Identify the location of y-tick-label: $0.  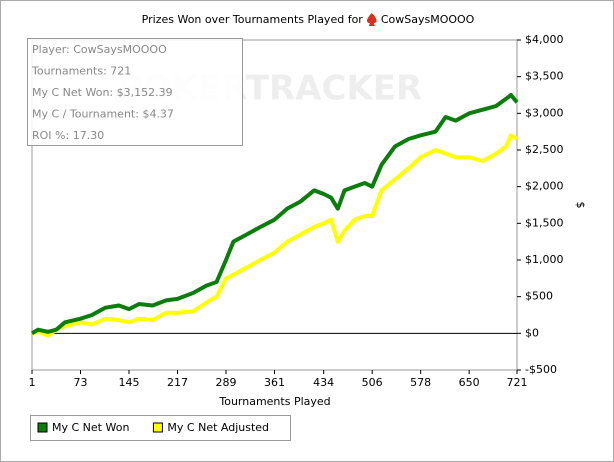
(532, 332).